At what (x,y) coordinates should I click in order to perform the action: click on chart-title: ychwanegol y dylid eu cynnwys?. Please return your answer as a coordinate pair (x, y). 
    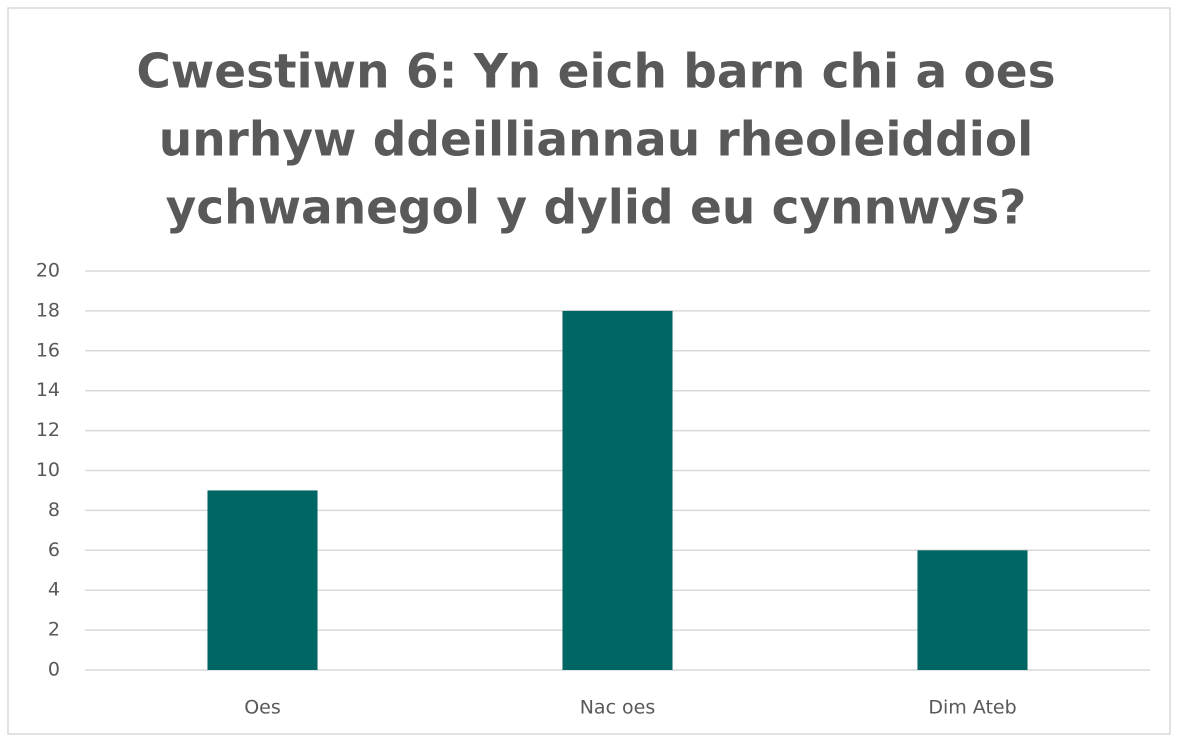
    Looking at the image, I should click on (596, 208).